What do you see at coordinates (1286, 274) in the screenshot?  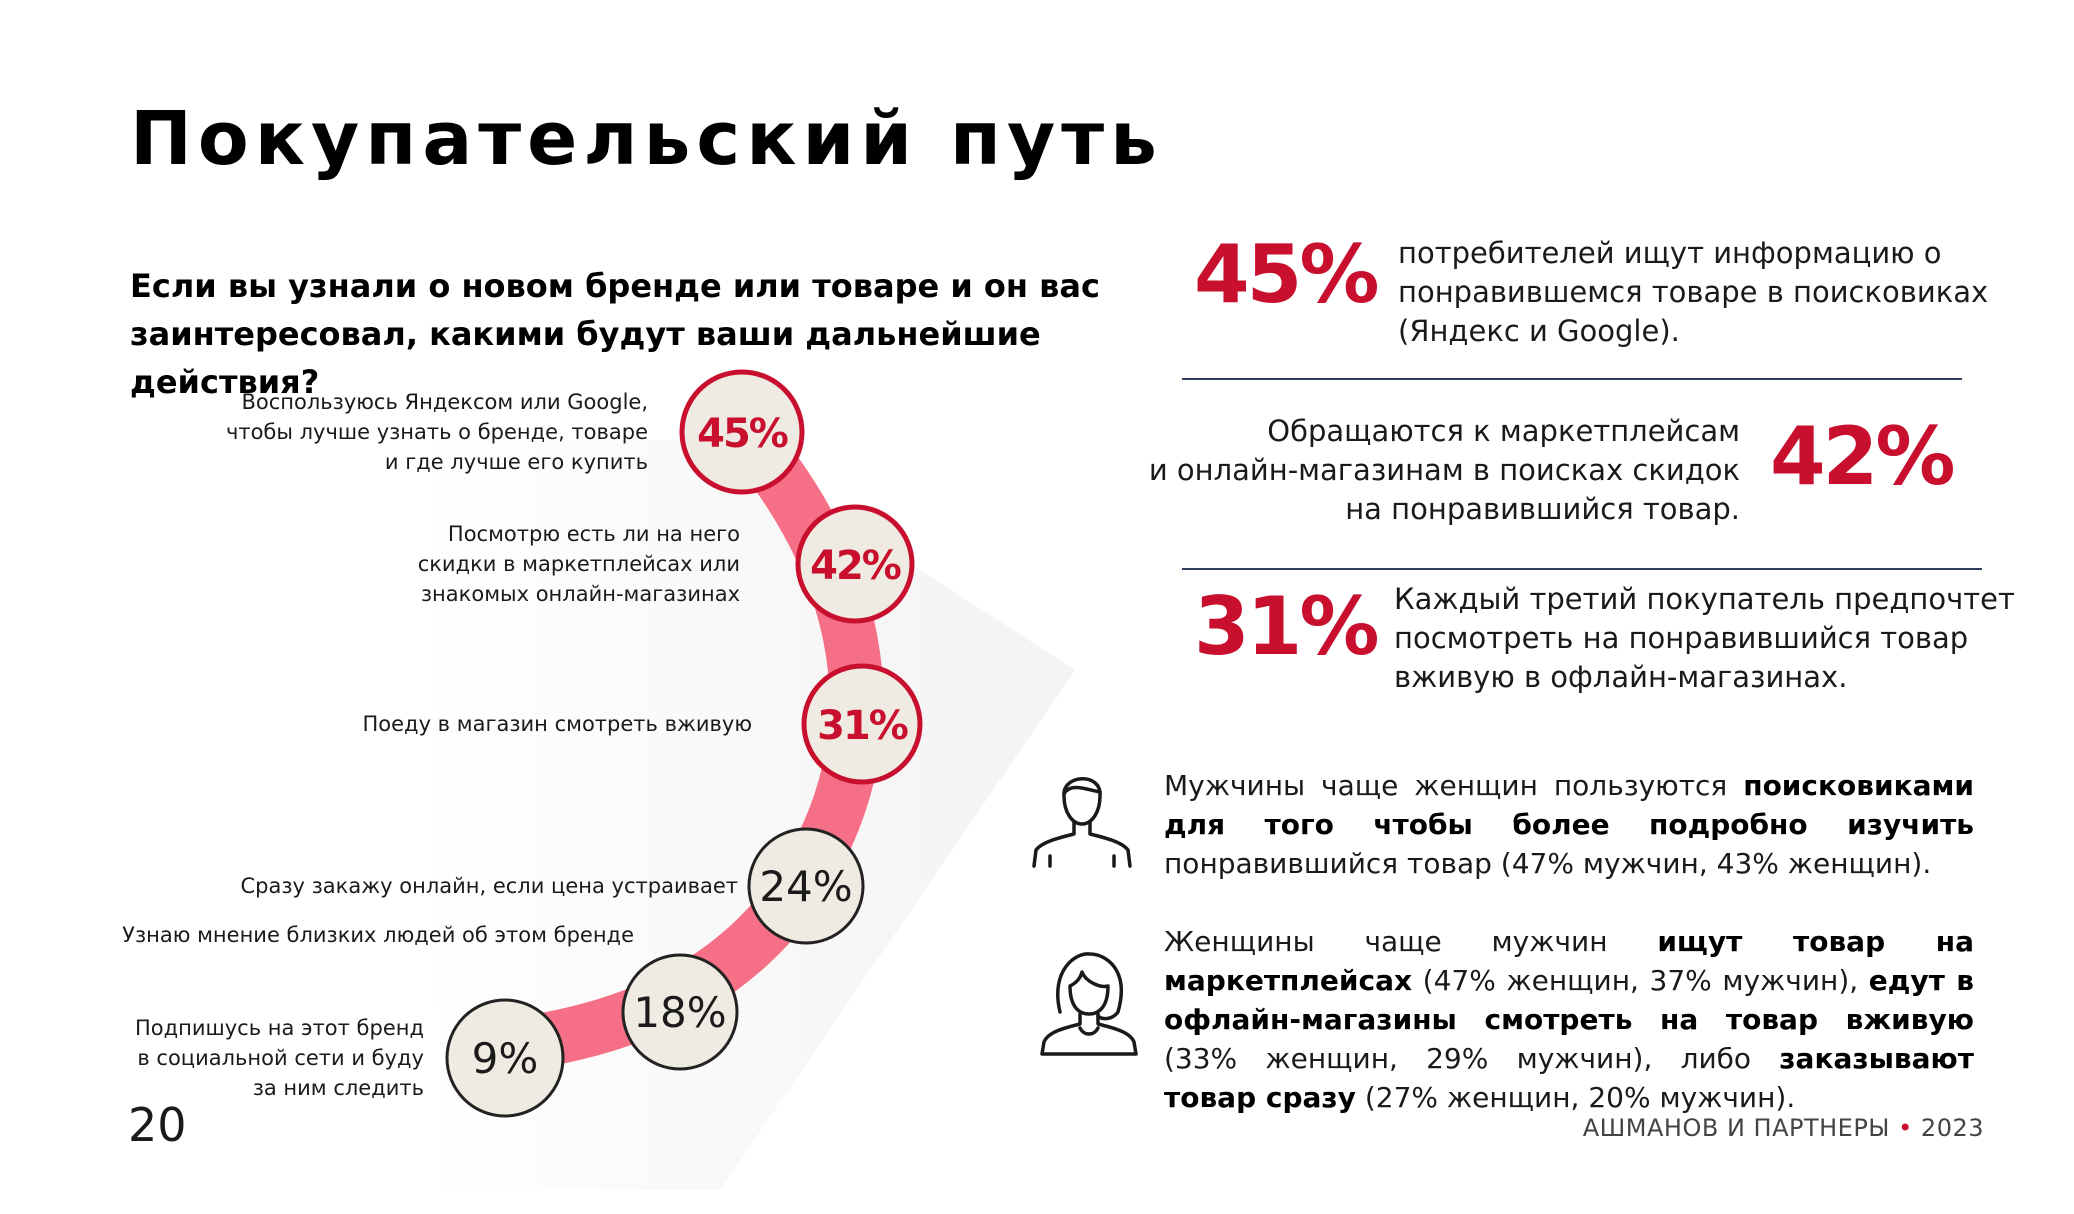 I see `stat-value: 45%` at bounding box center [1286, 274].